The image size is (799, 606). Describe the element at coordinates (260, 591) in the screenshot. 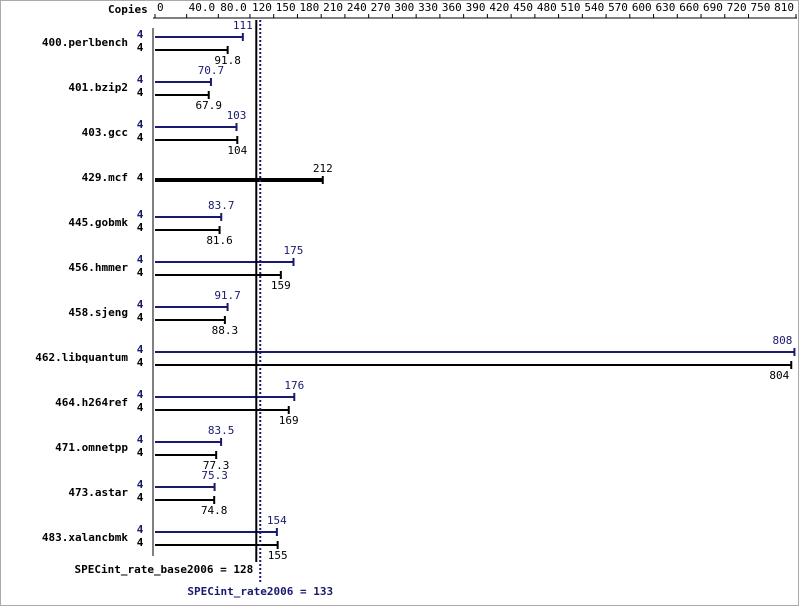

I see `reference-label: SPECint_rate2006 = 133` at that location.